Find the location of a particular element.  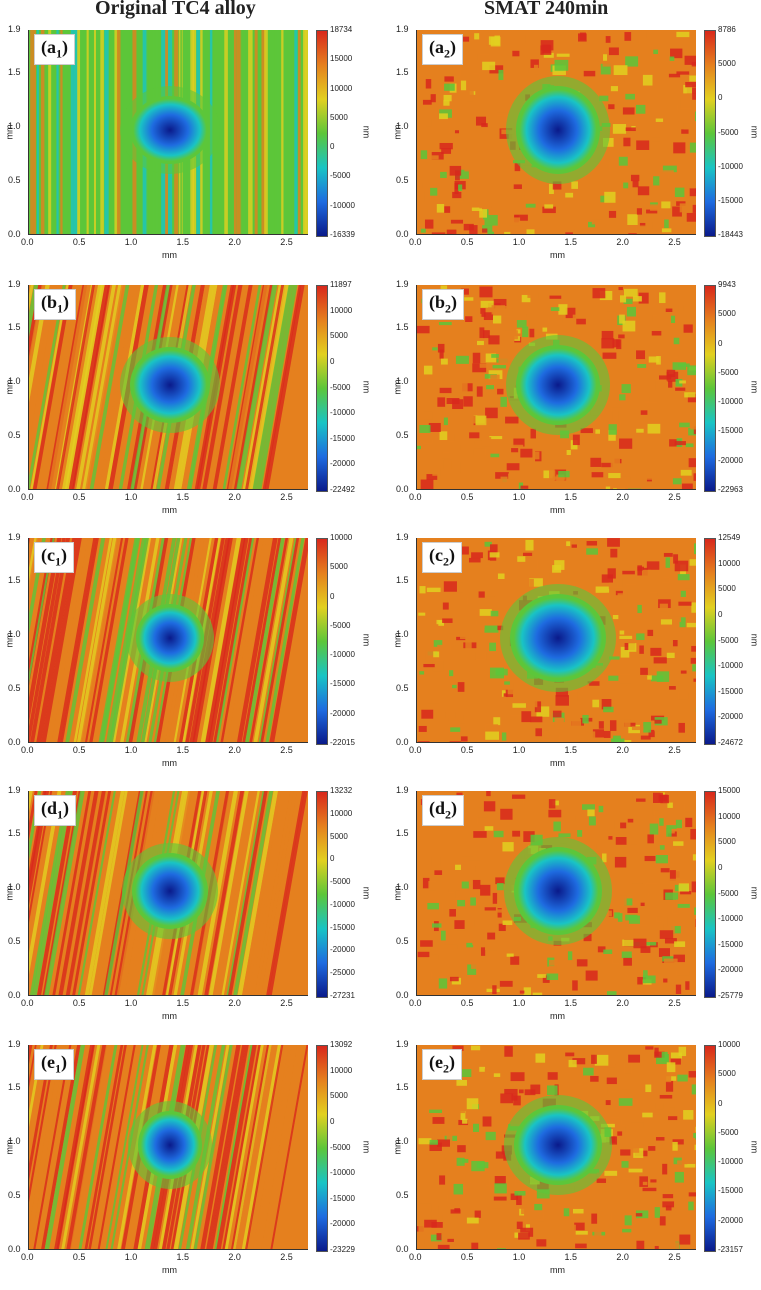

panel-label: (b1) is located at coordinates (55, 304).